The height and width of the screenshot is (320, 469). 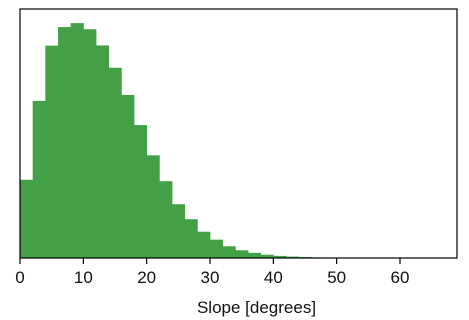 I want to click on x-tick-label: 50, so click(x=336, y=277).